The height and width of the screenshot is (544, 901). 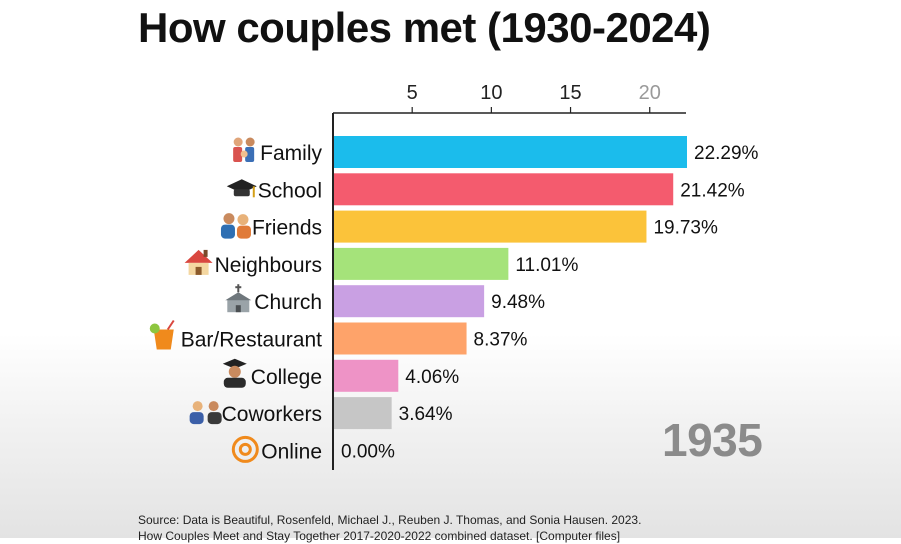 What do you see at coordinates (288, 302) in the screenshot?
I see `category-label: Church` at bounding box center [288, 302].